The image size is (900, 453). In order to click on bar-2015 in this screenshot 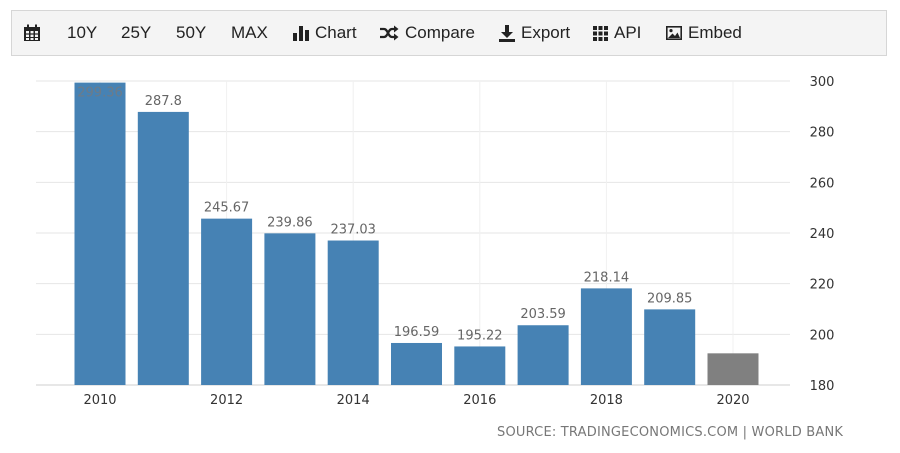, I will do `click(416, 363)`.